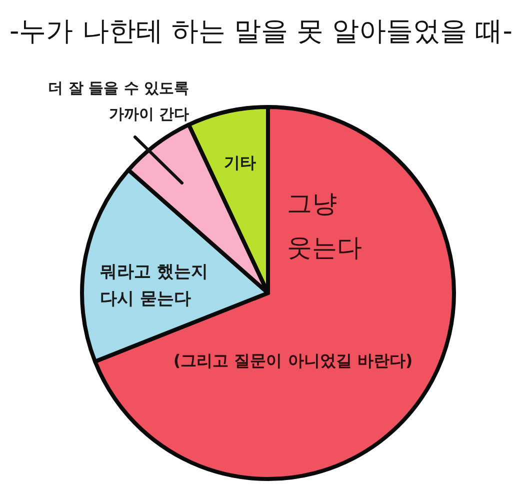  What do you see at coordinates (154, 285) in the screenshot?
I see `slice-label: 뭐라고 했는지 다시 묻는다` at bounding box center [154, 285].